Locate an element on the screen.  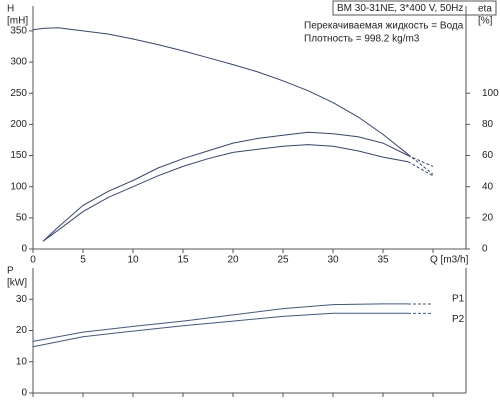
y-tick-label: 350 is located at coordinates (18, 31).